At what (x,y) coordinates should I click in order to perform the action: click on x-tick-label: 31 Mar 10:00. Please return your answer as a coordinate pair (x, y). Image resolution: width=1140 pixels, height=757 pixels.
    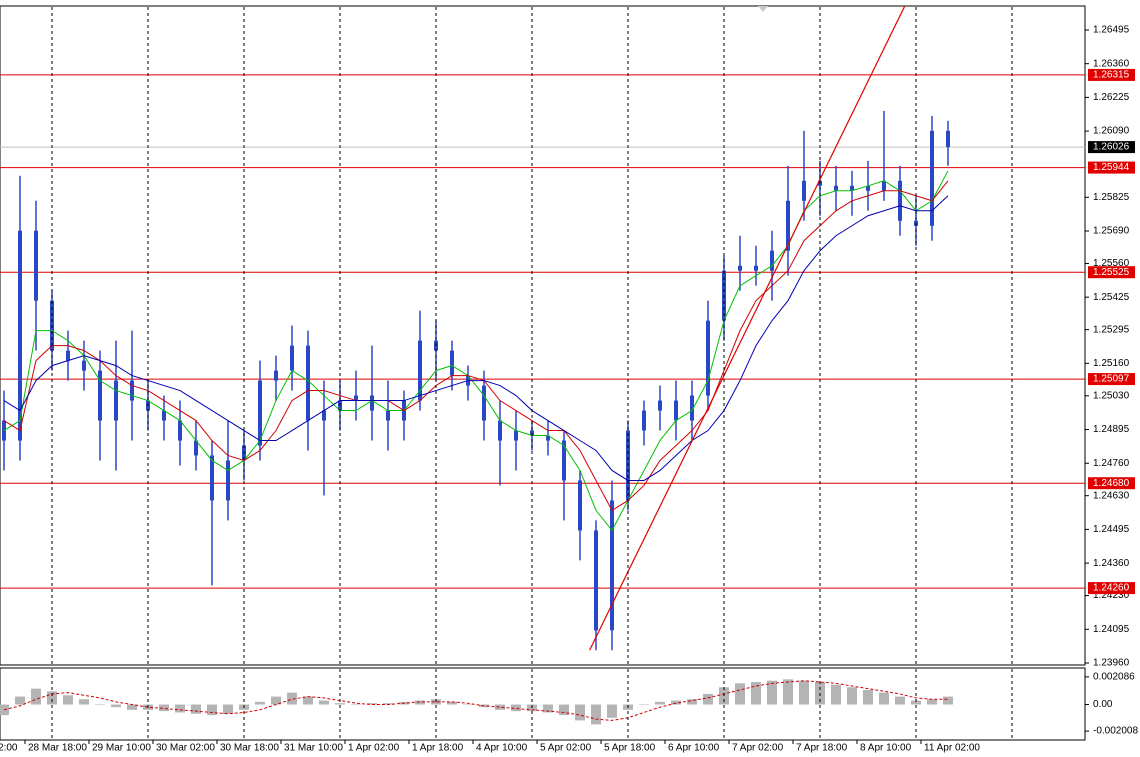
    Looking at the image, I should click on (313, 748).